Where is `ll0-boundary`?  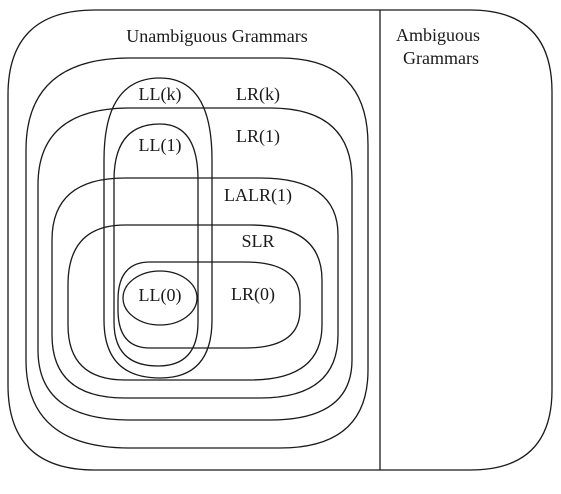
ll0-boundary is located at coordinates (160, 298).